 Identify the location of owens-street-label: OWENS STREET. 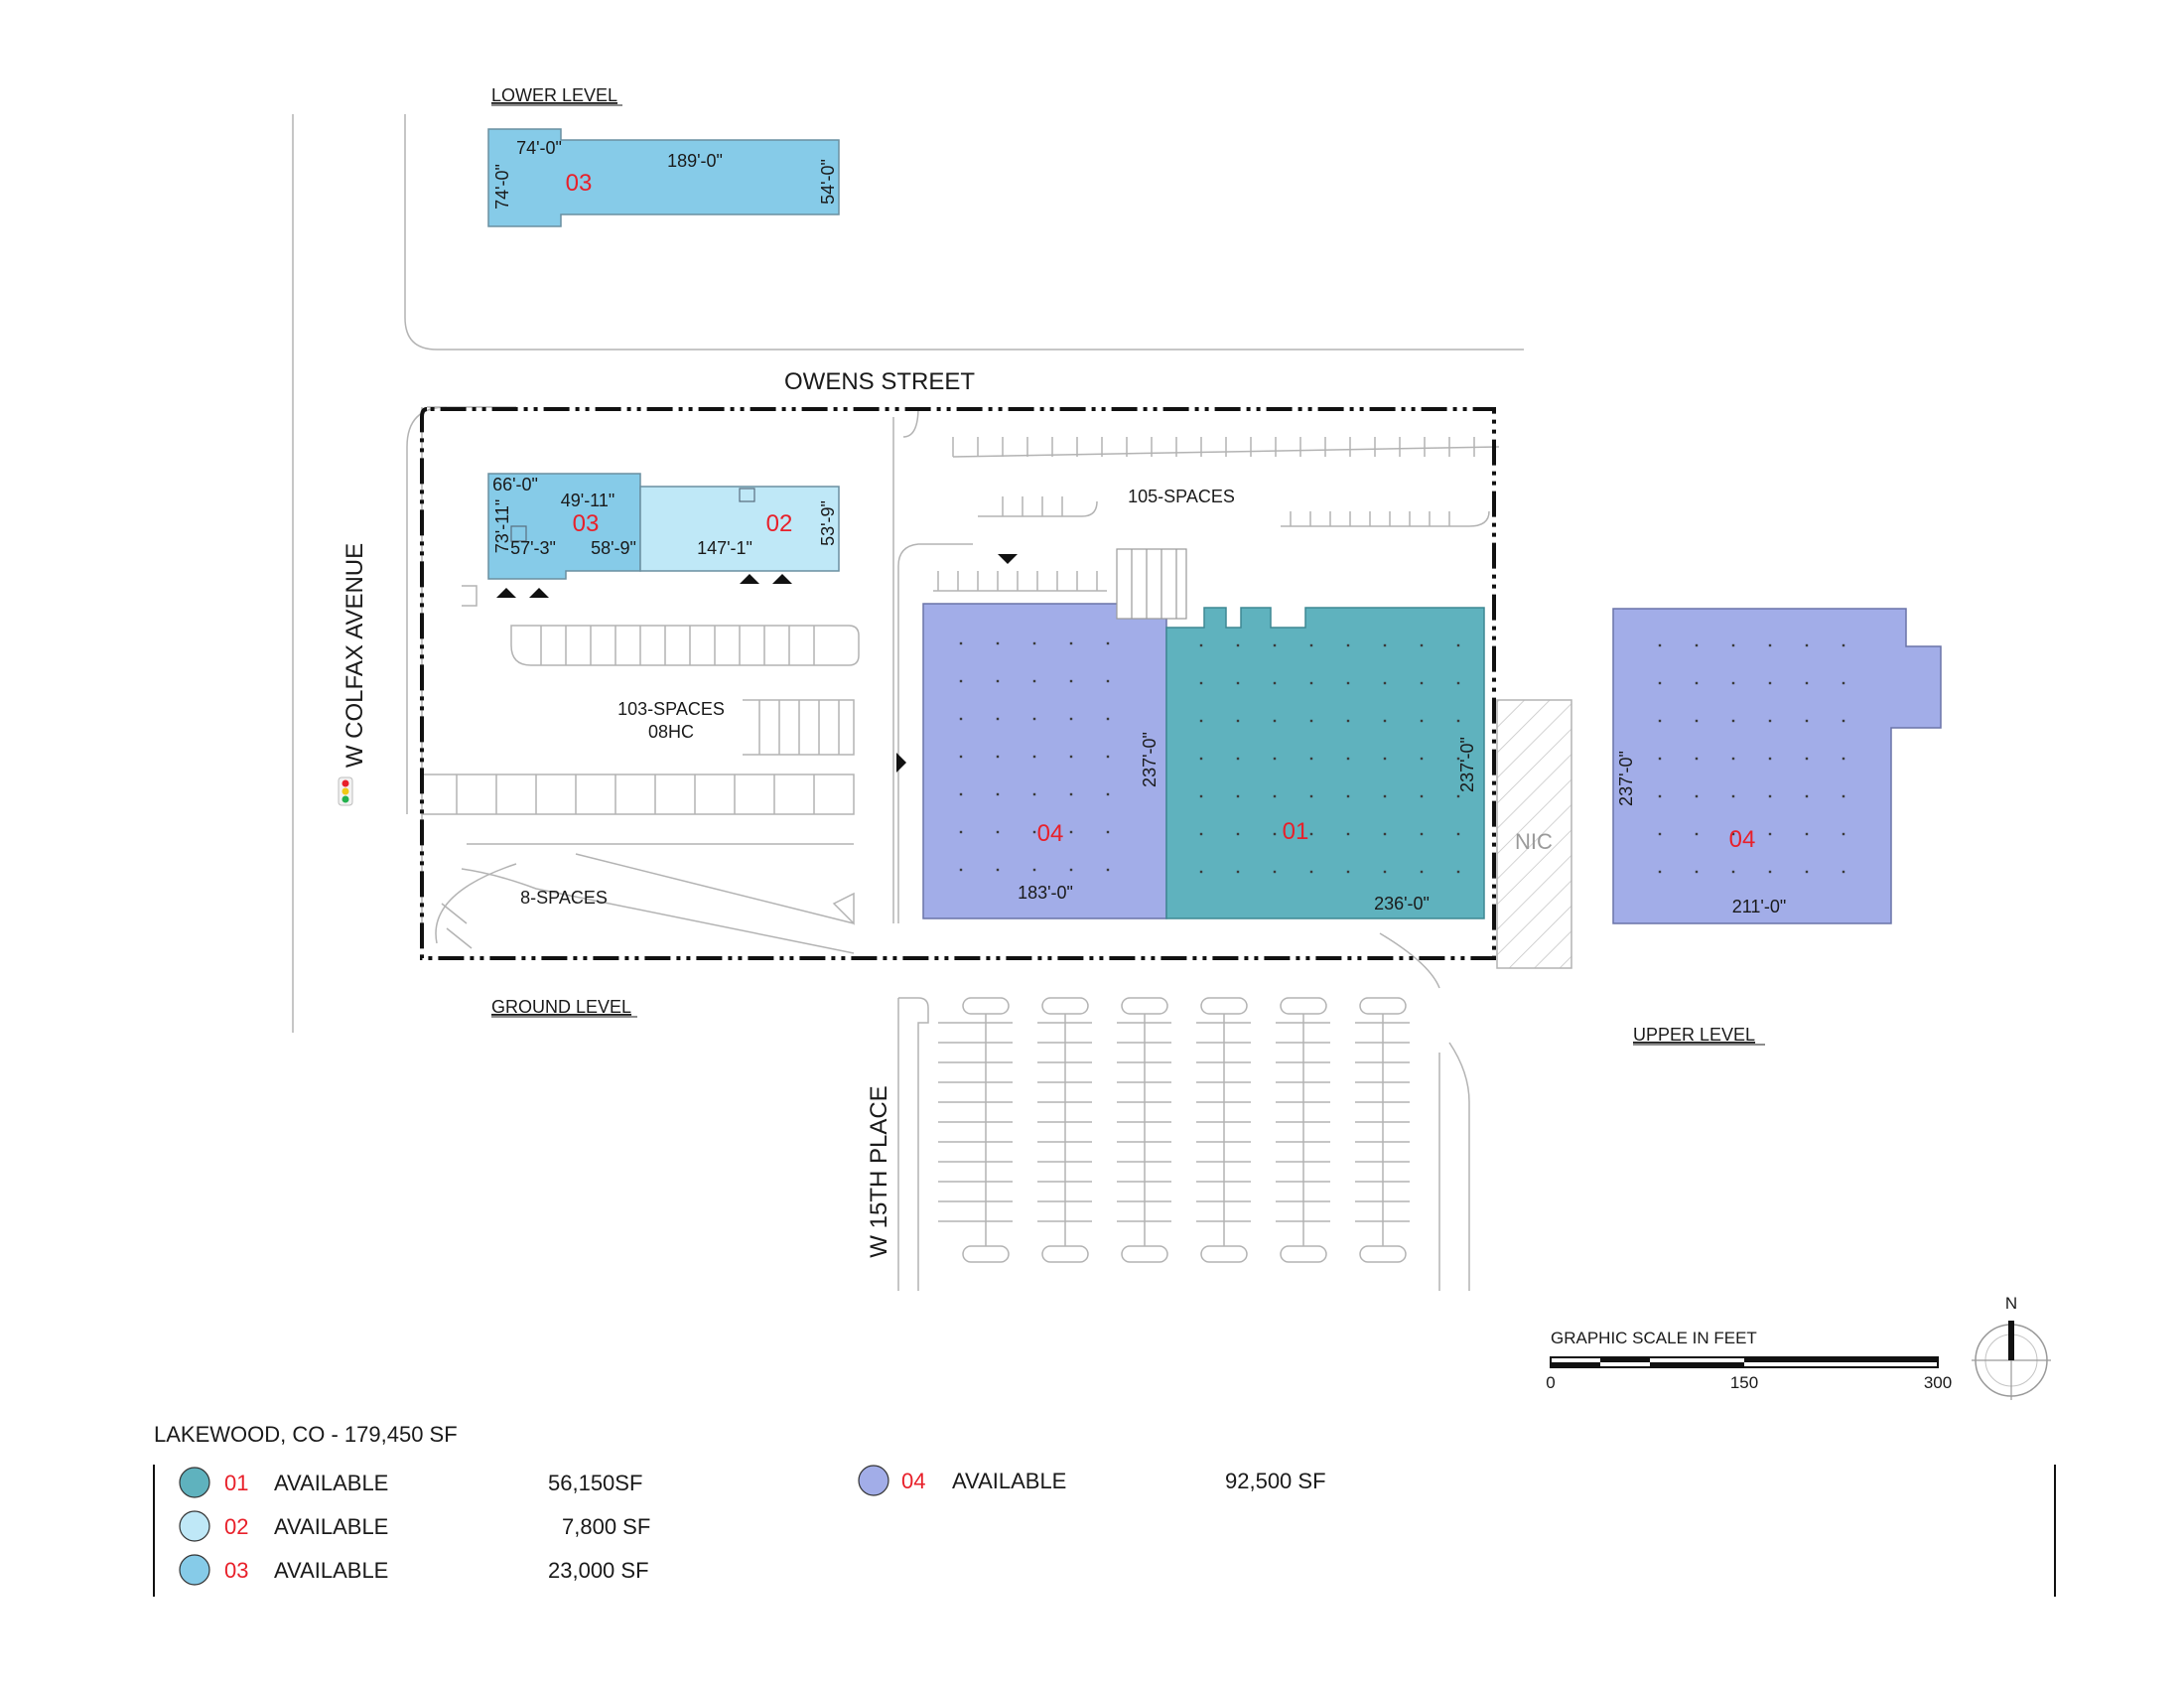
(879, 381).